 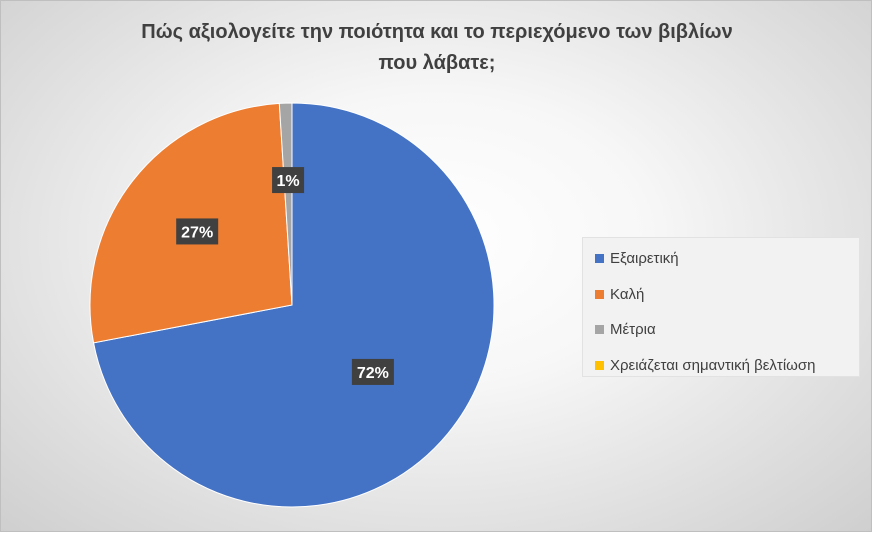 What do you see at coordinates (633, 330) in the screenshot?
I see `legend-label: Μέτρια` at bounding box center [633, 330].